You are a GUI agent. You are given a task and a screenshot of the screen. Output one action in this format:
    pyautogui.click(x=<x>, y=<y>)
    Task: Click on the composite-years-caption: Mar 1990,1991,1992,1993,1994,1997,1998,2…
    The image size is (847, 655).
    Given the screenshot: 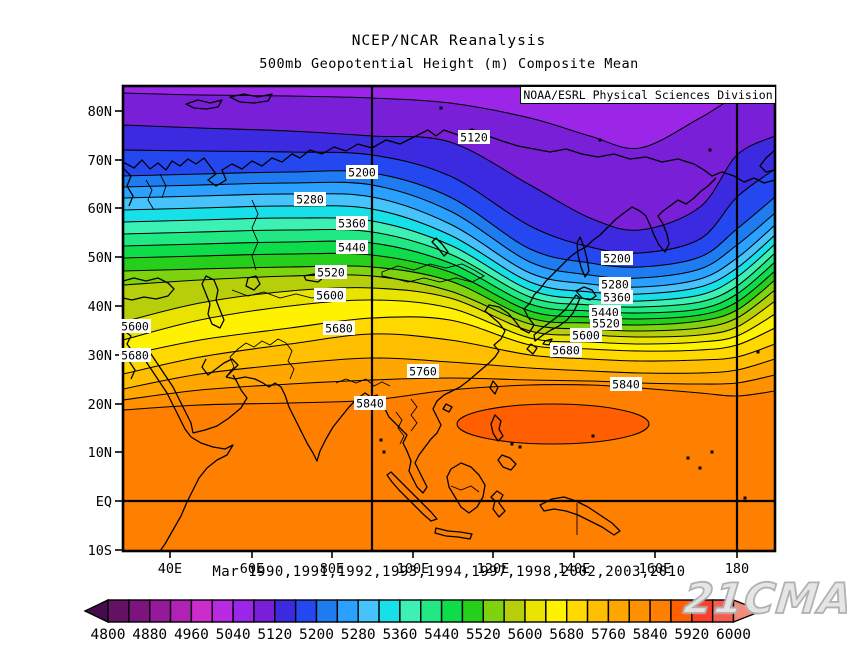 What is the action you would take?
    pyautogui.click(x=449, y=572)
    